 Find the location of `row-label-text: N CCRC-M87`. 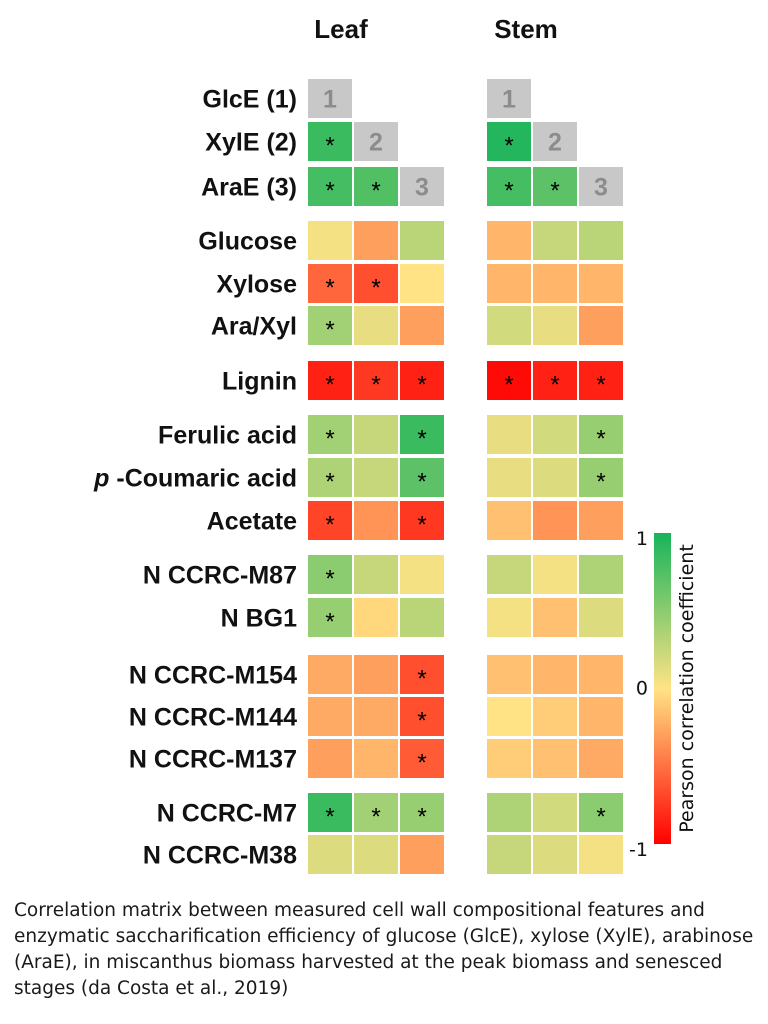

row-label-text: N CCRC-M87 is located at coordinates (220, 576).